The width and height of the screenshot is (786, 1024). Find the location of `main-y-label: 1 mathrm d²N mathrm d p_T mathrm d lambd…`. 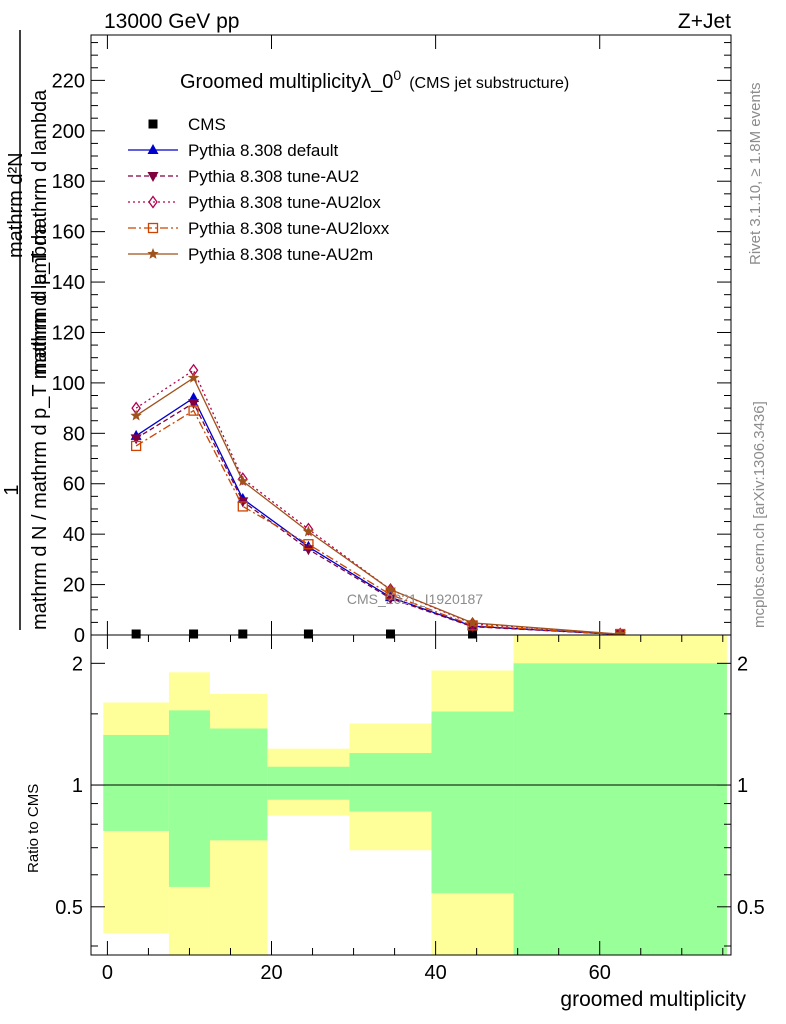

main-y-label: 1 mathrm d²N mathrm d p_T mathrm d lambd… is located at coordinates (26, 330).